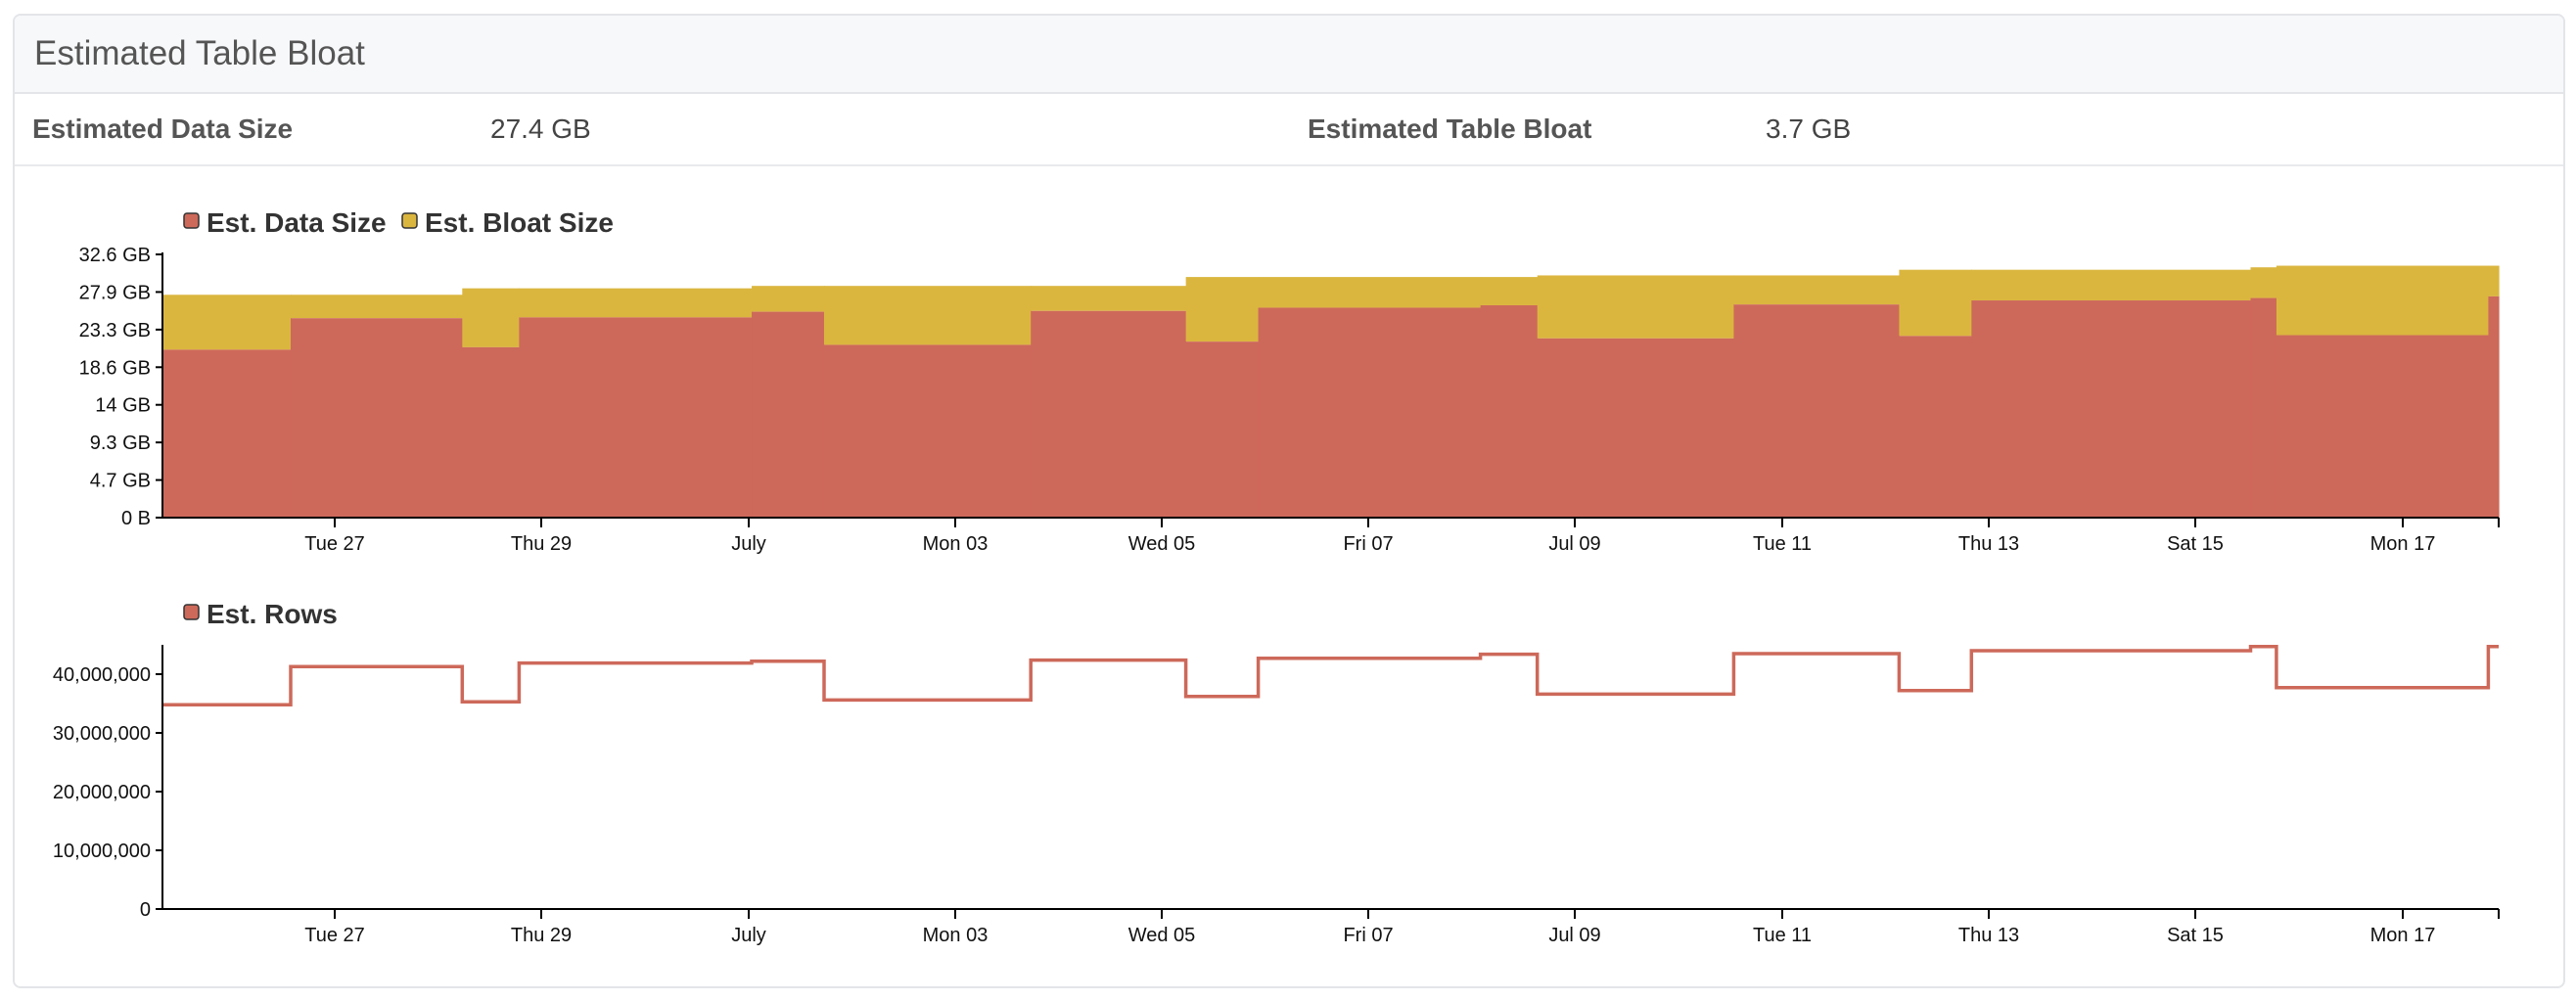 The width and height of the screenshot is (2576, 1001). Describe the element at coordinates (102, 792) in the screenshot. I see `rows-y-tick-label: 20,000,000` at that location.